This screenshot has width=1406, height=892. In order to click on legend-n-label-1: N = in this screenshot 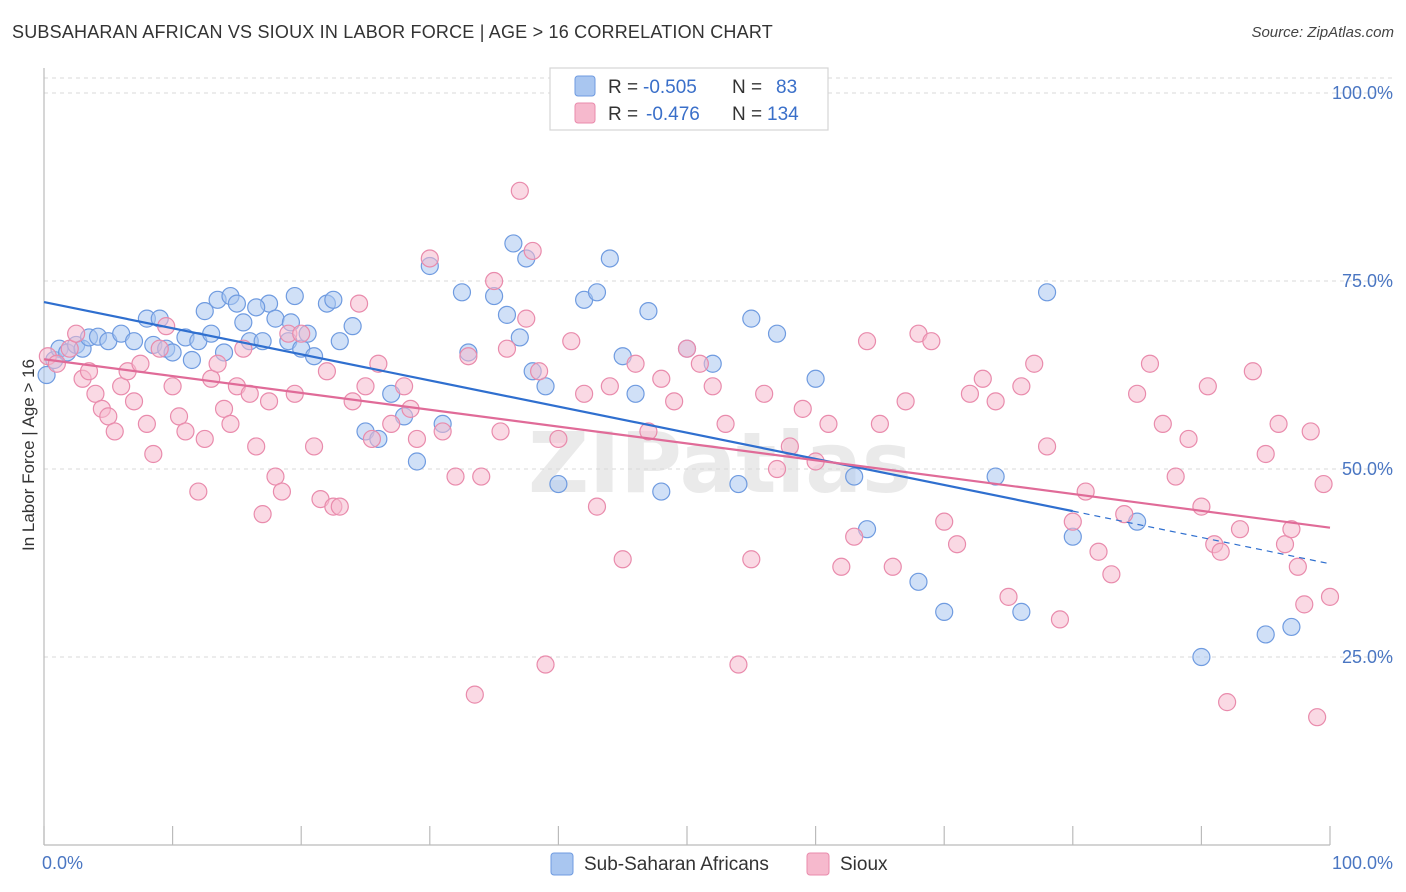, I will do `click(747, 87)`.